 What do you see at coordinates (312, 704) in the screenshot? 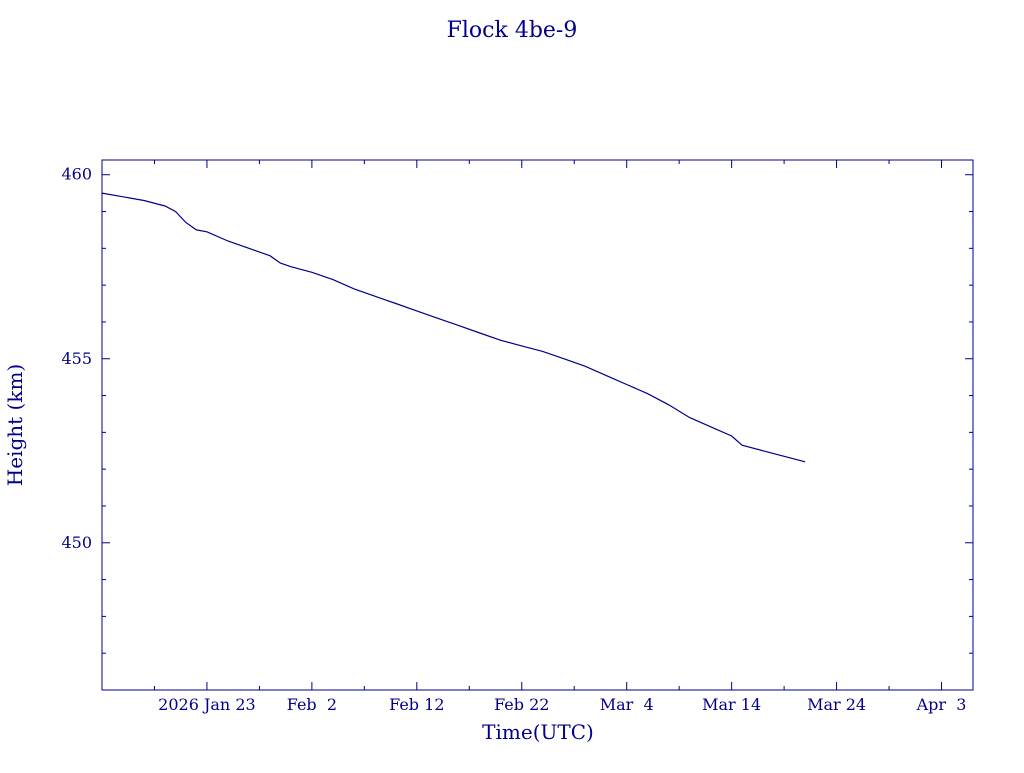
I see `x-tick-label: Feb 2` at bounding box center [312, 704].